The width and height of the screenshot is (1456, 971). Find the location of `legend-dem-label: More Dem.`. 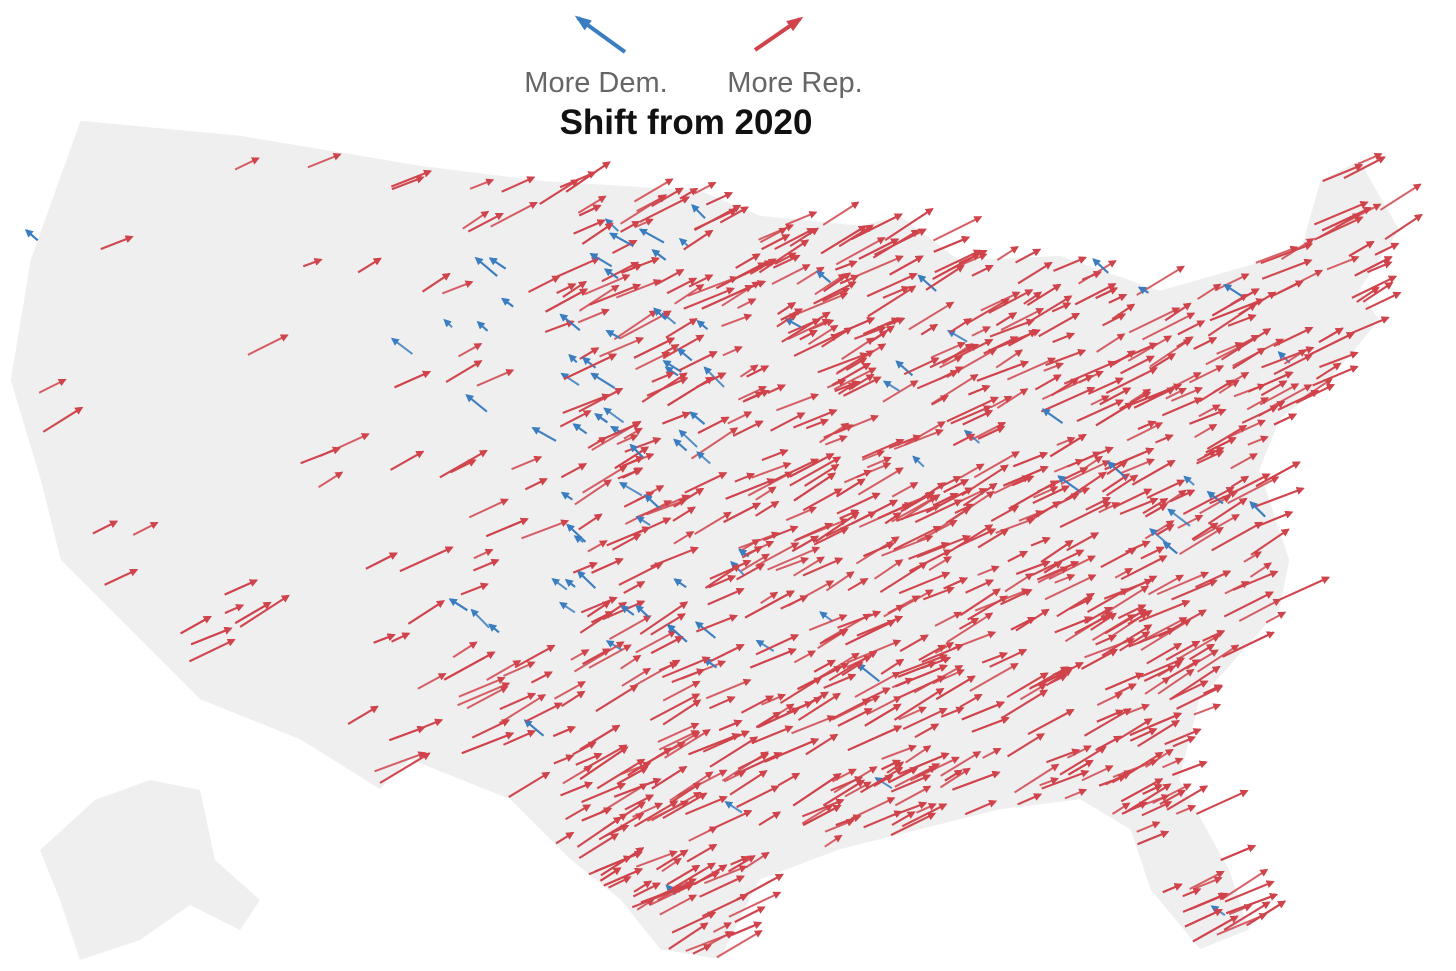

legend-dem-label: More Dem. is located at coordinates (595, 83).